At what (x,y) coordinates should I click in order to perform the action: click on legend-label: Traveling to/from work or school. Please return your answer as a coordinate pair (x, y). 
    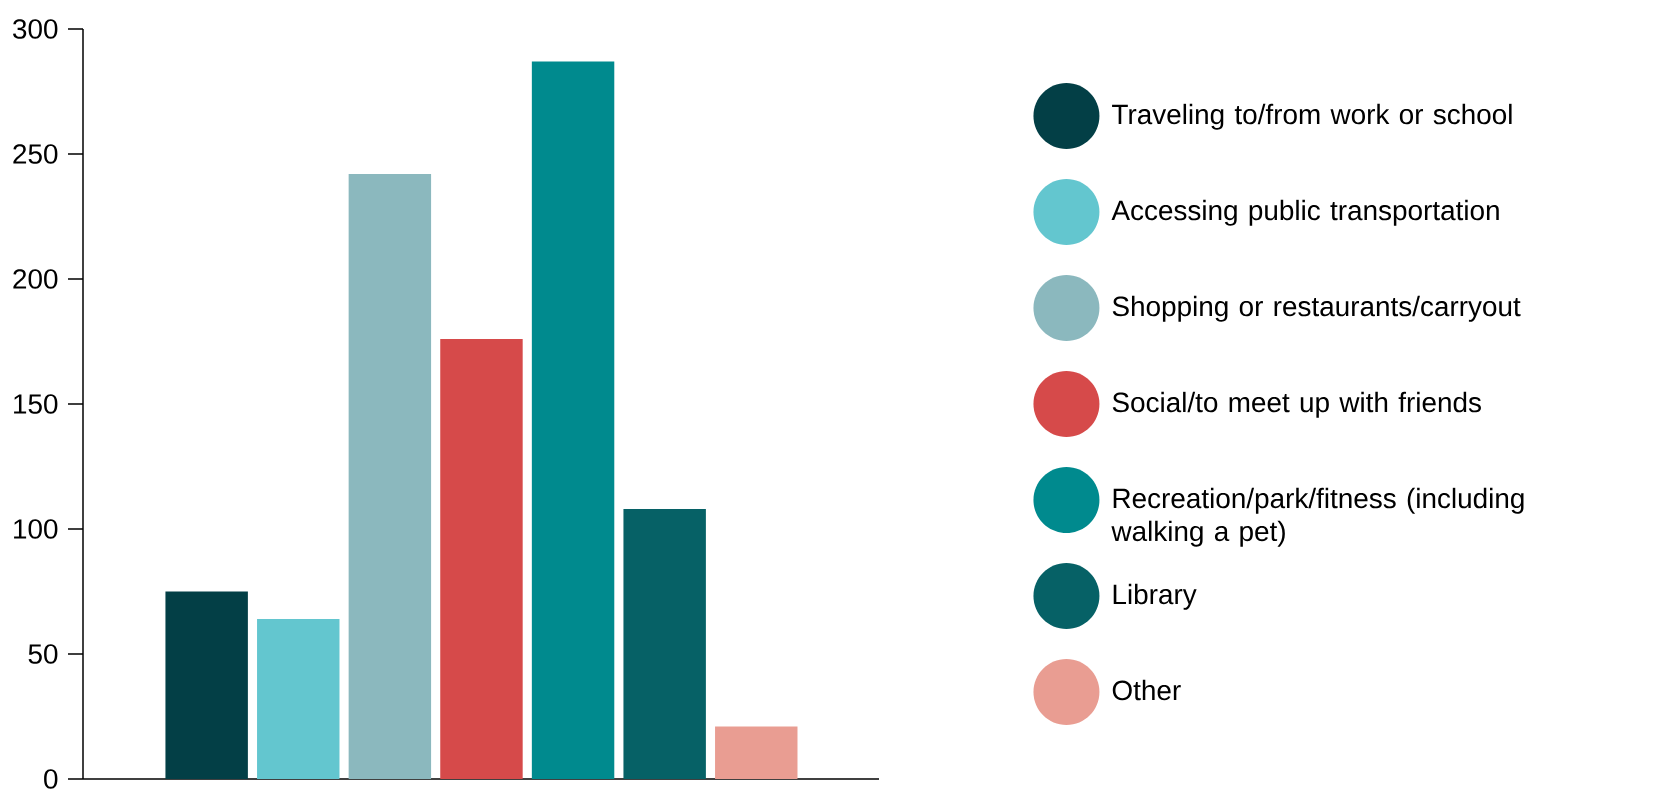
    Looking at the image, I should click on (1312, 116).